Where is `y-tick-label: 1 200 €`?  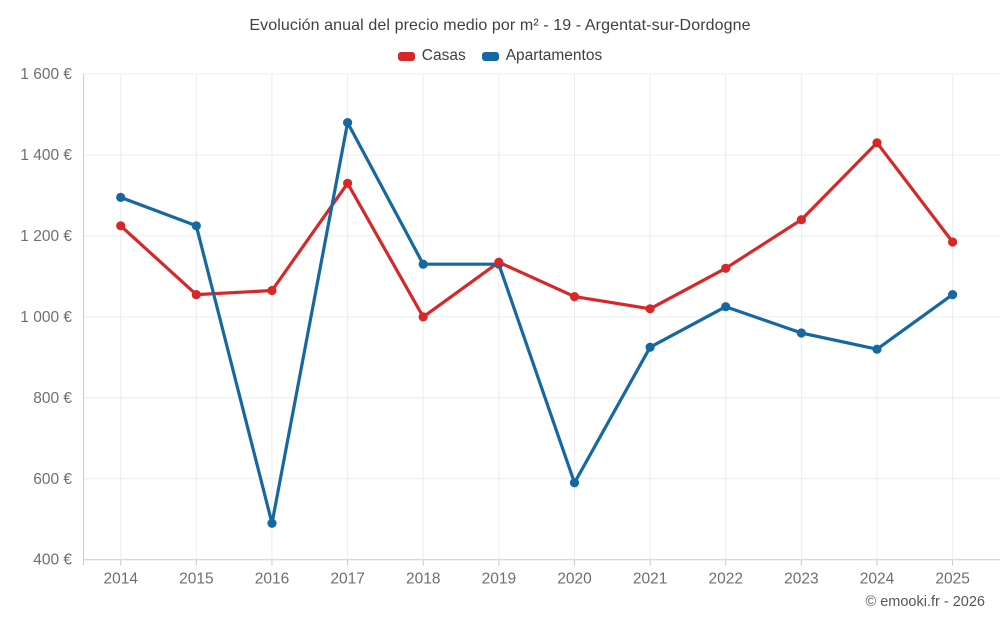 y-tick-label: 1 200 € is located at coordinates (46, 236).